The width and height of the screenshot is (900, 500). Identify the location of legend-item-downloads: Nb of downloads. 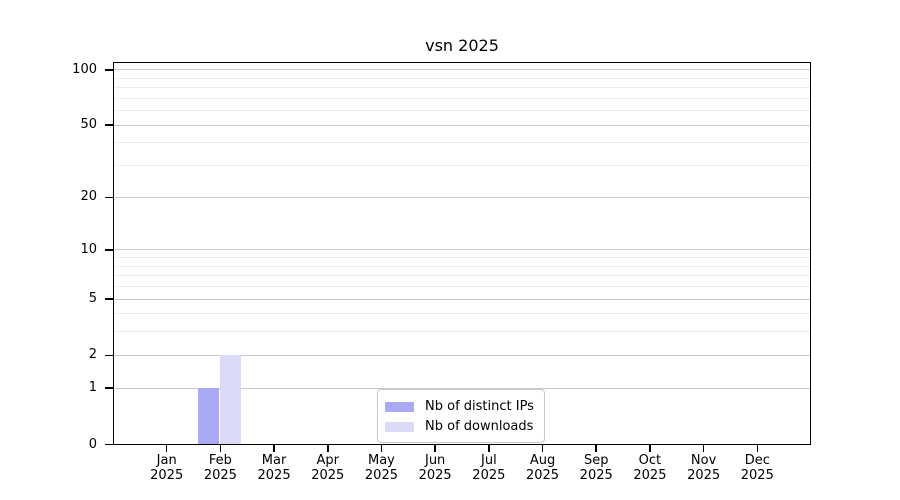
(459, 426).